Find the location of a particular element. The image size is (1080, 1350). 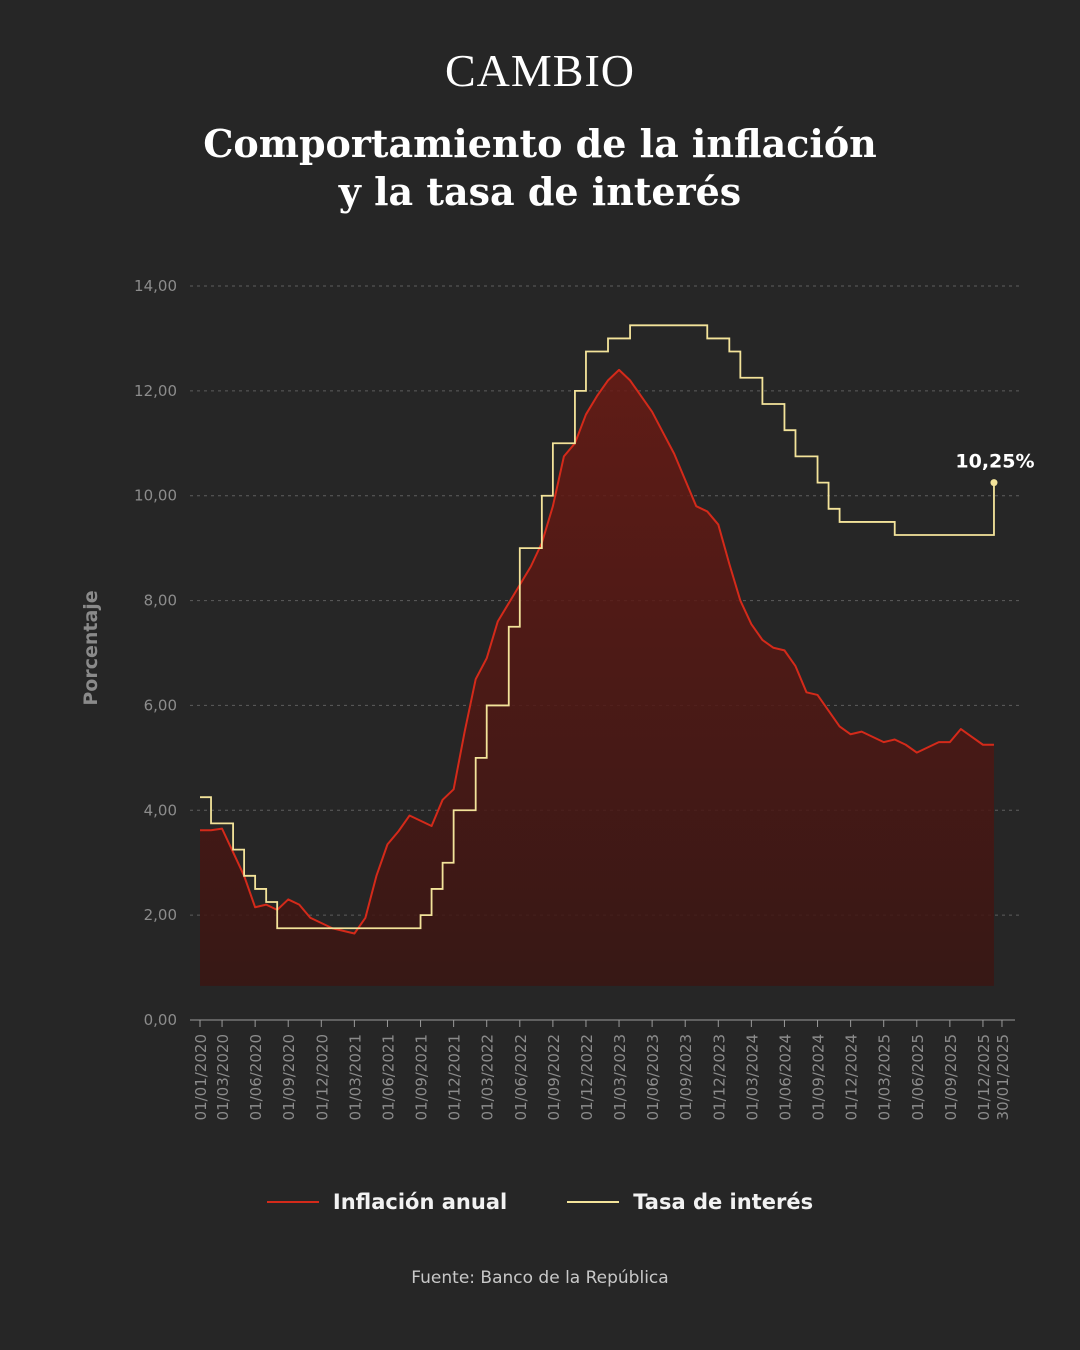

x-tick-label: 01/09/2022 is located at coordinates (554, 1077).